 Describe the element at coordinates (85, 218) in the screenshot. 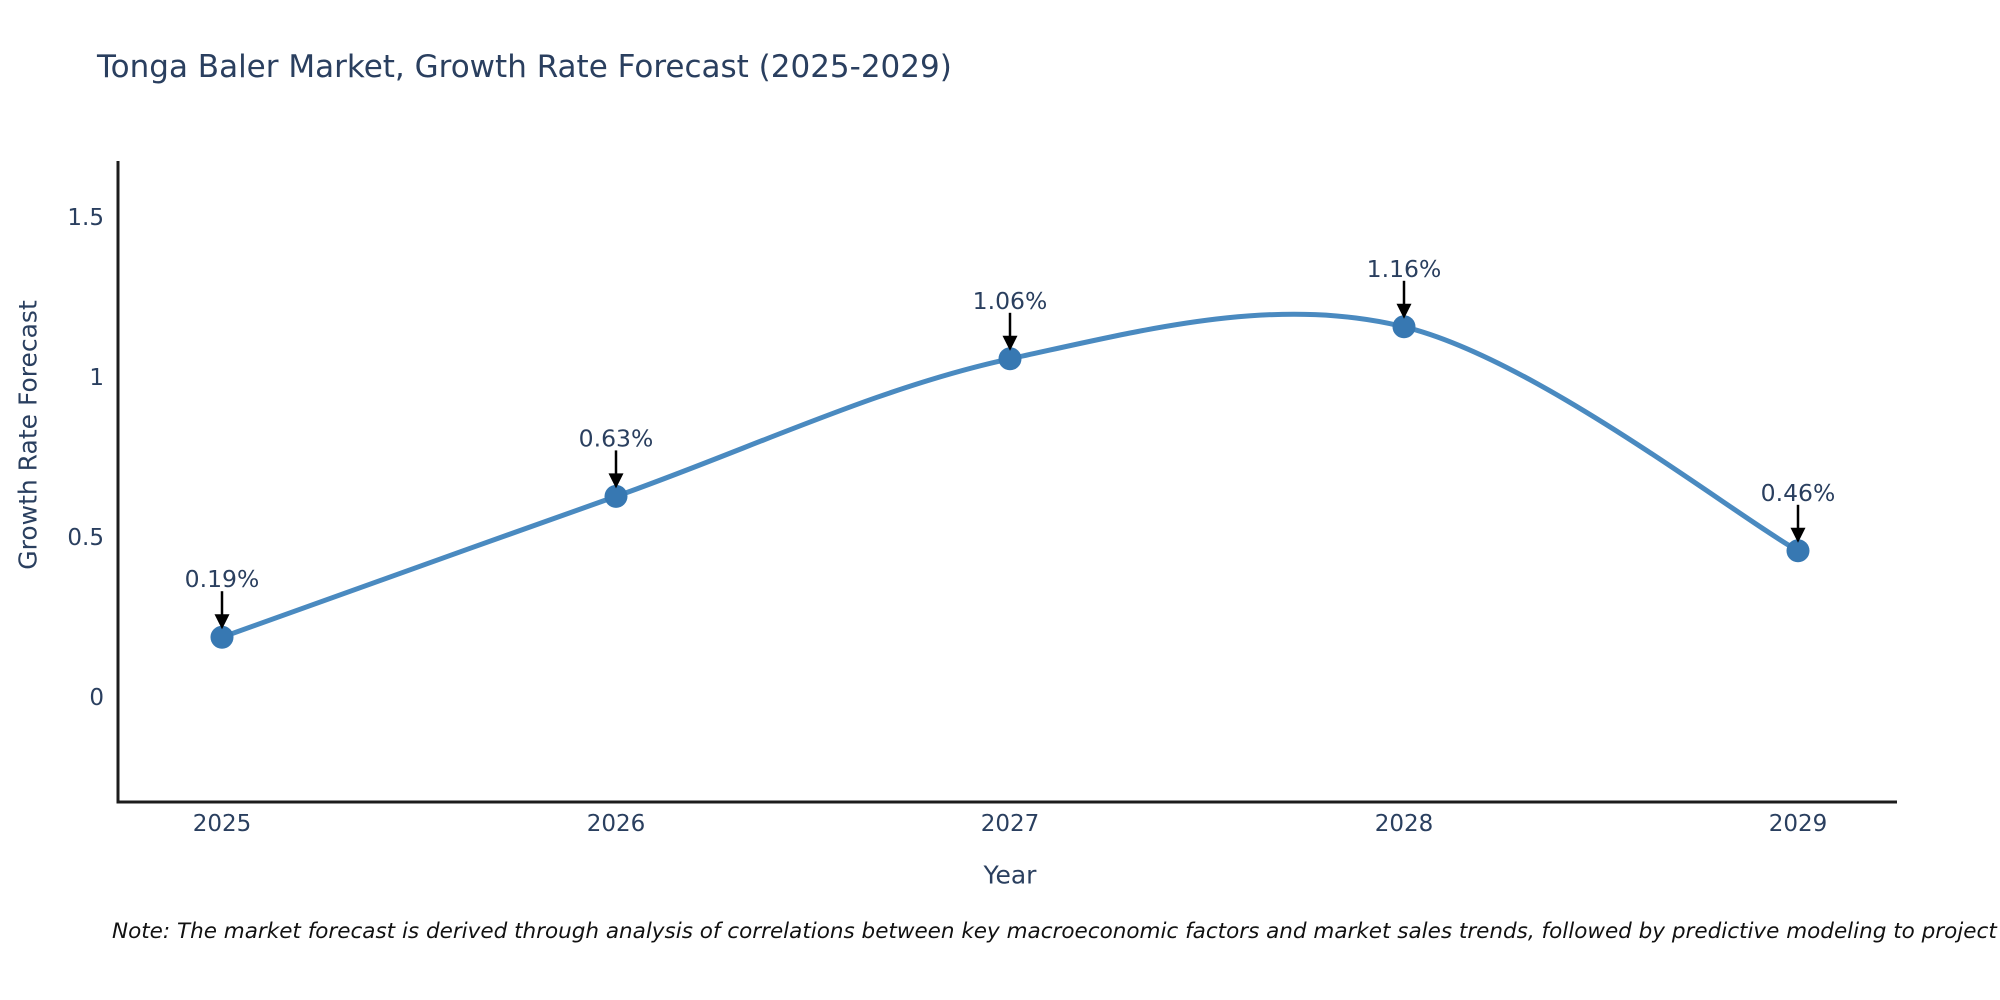

I see `y-tick-label: 1.5` at that location.